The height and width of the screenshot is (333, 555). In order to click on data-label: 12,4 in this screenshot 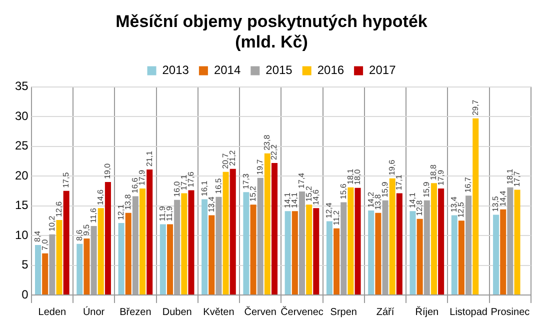, I will do `click(329, 210)`.